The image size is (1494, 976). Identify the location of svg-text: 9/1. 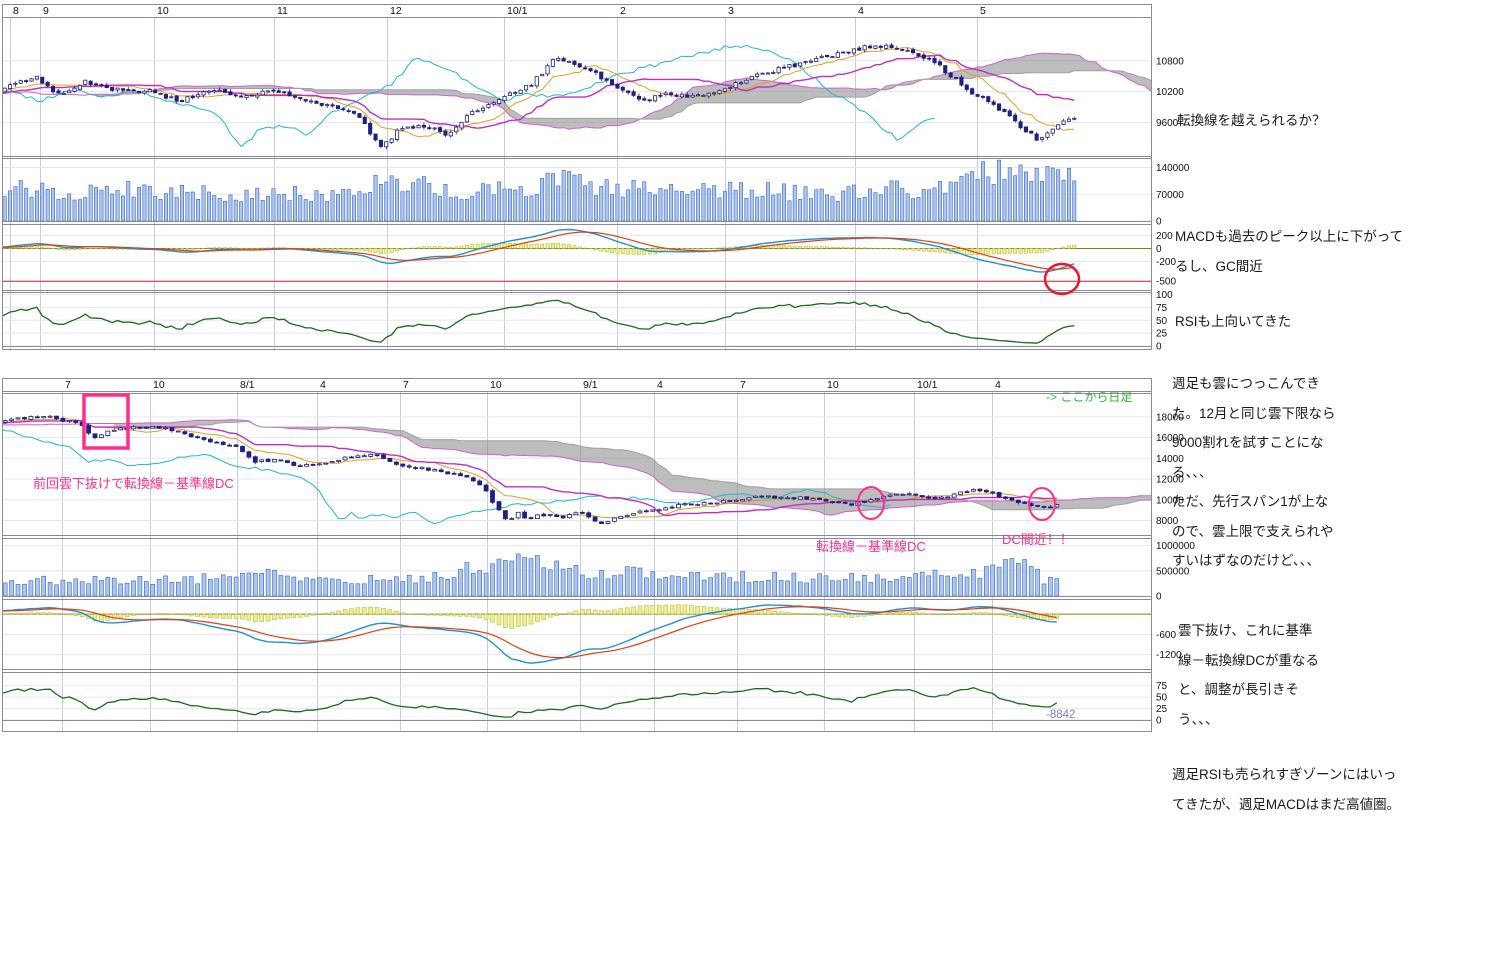
(590, 385).